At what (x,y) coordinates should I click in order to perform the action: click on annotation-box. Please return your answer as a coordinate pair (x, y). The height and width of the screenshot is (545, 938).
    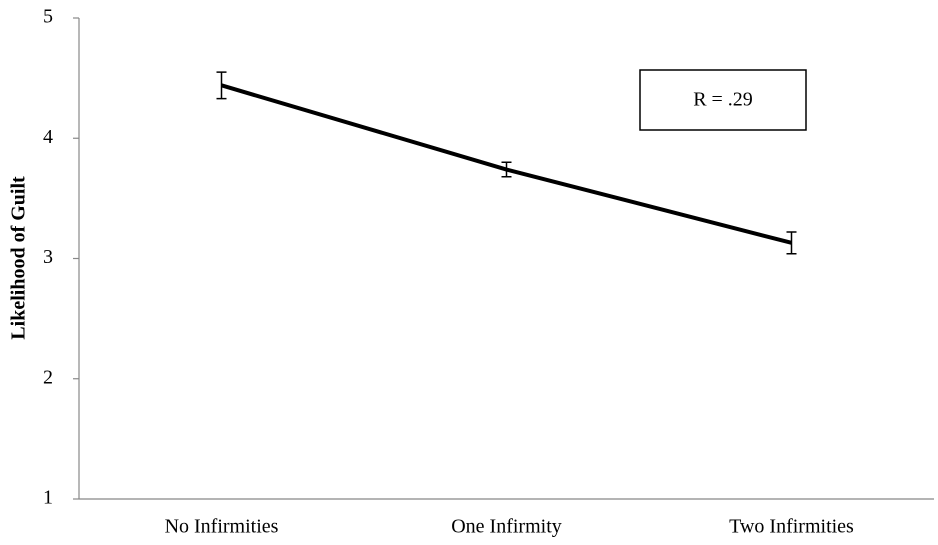
    Looking at the image, I should click on (723, 100).